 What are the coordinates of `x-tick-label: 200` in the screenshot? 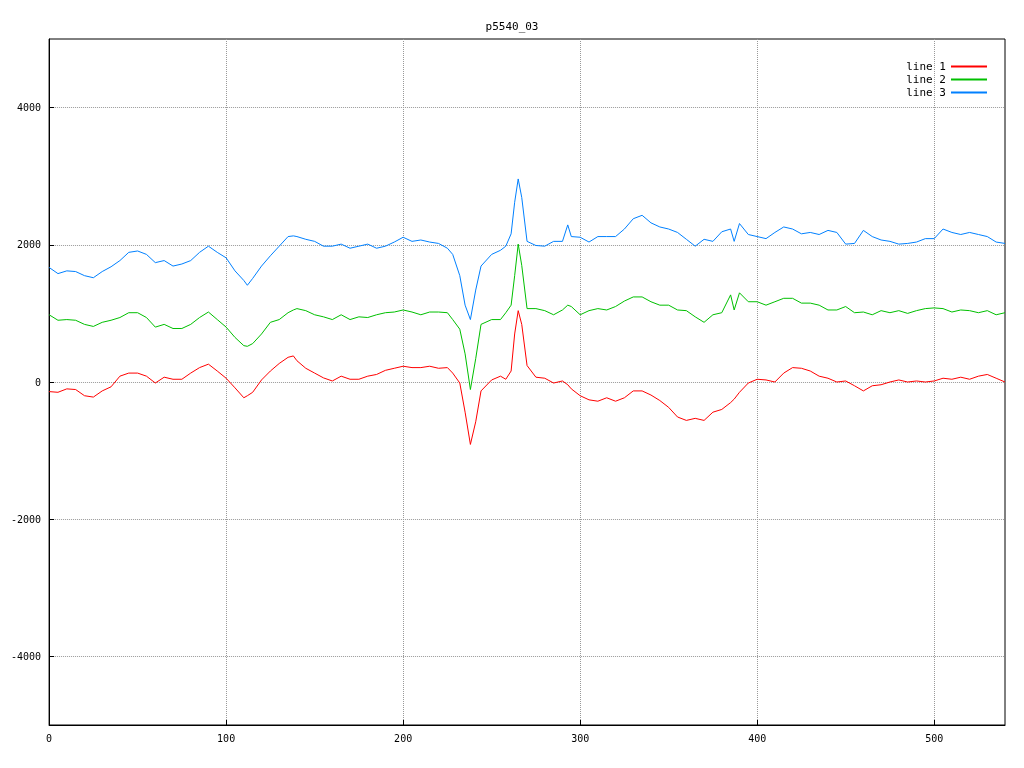 It's located at (403, 738).